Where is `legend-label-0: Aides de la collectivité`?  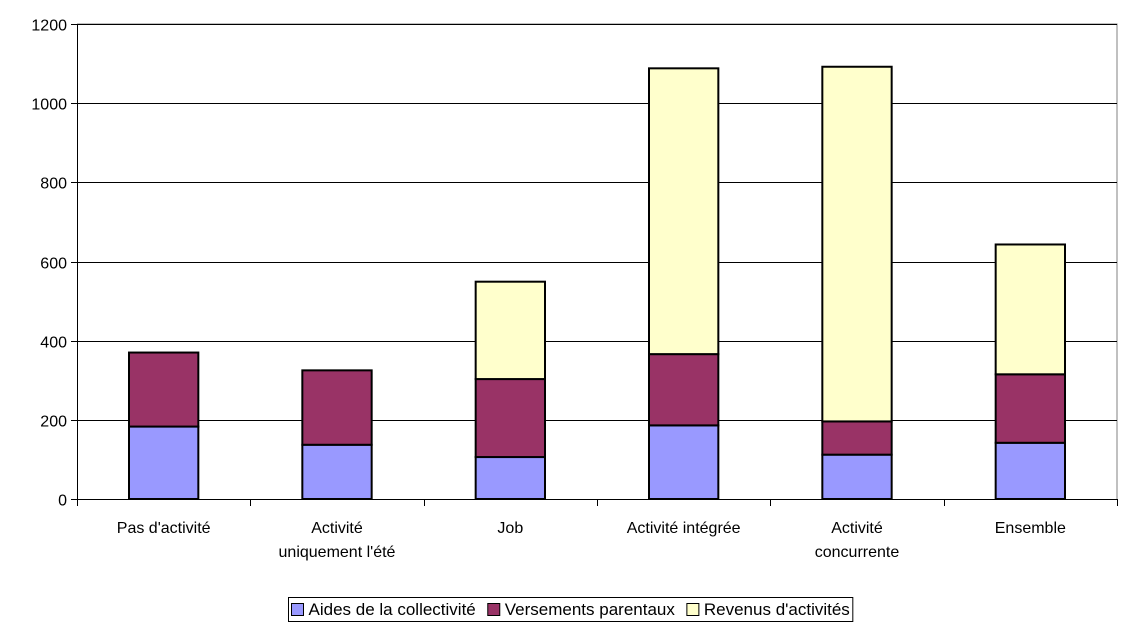 legend-label-0: Aides de la collectivité is located at coordinates (392, 609).